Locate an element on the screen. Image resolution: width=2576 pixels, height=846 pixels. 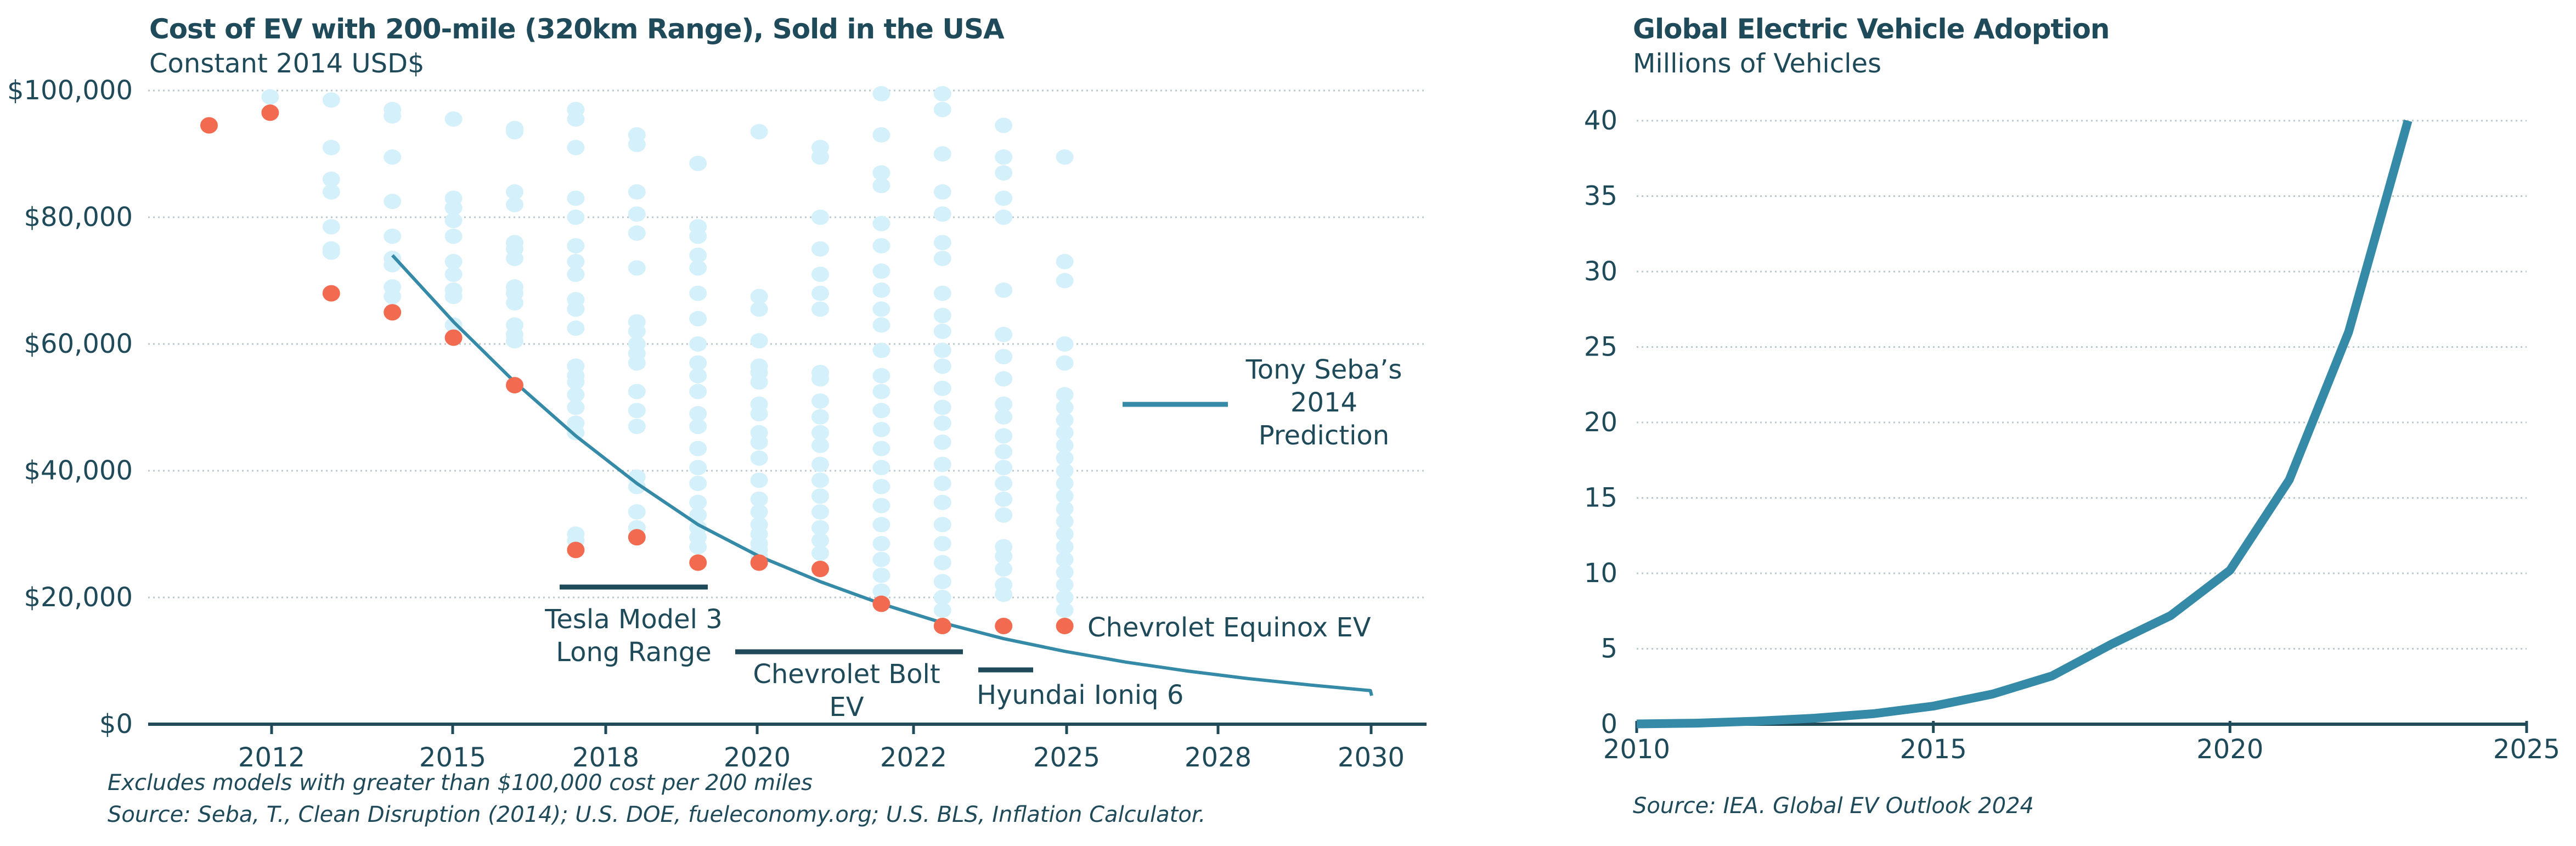
y-tick-label: 25 is located at coordinates (1601, 348).